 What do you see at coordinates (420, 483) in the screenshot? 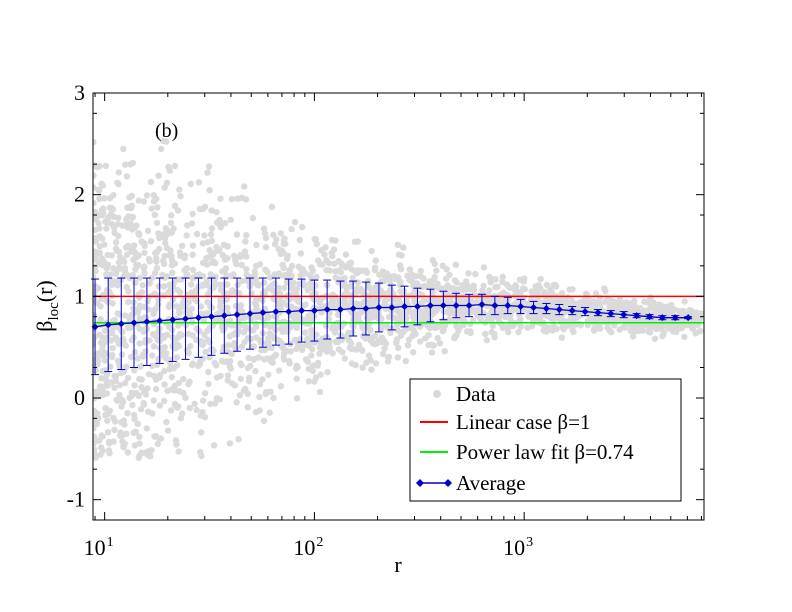
I see `legend-average-marker-diamond-left` at bounding box center [420, 483].